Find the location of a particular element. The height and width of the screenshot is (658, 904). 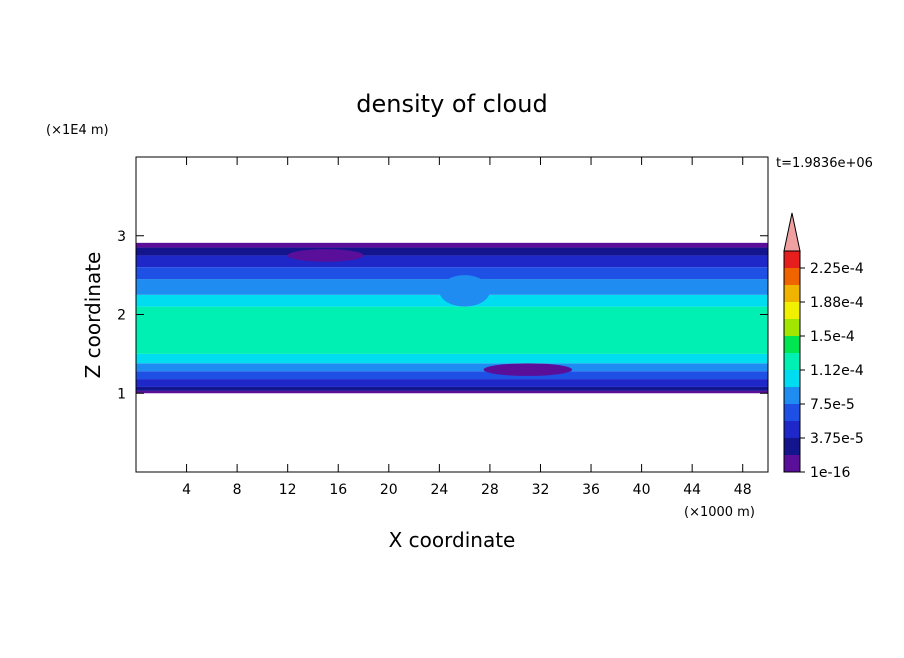

colorbar-label: 1.88e-4 is located at coordinates (837, 303).